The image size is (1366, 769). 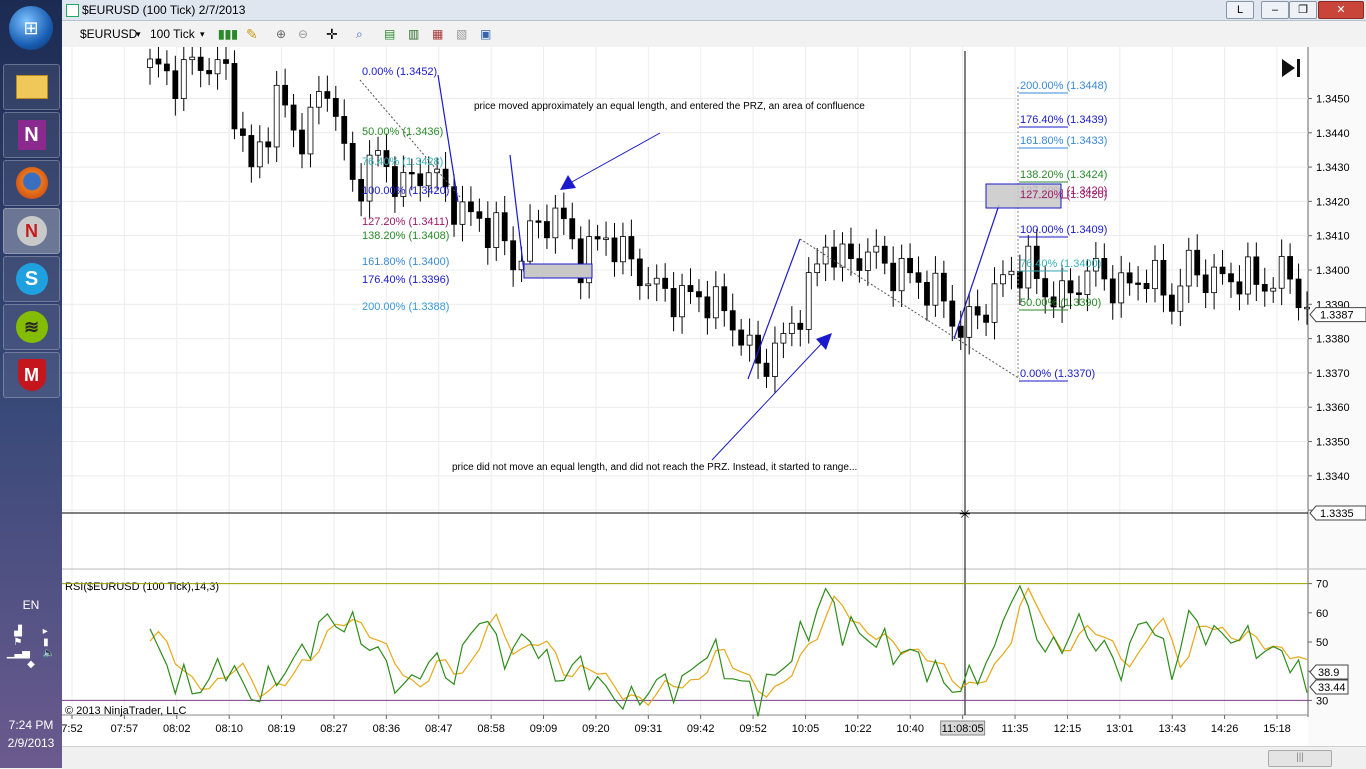 What do you see at coordinates (31, 743) in the screenshot?
I see `clock-date: 2/9/2013` at bounding box center [31, 743].